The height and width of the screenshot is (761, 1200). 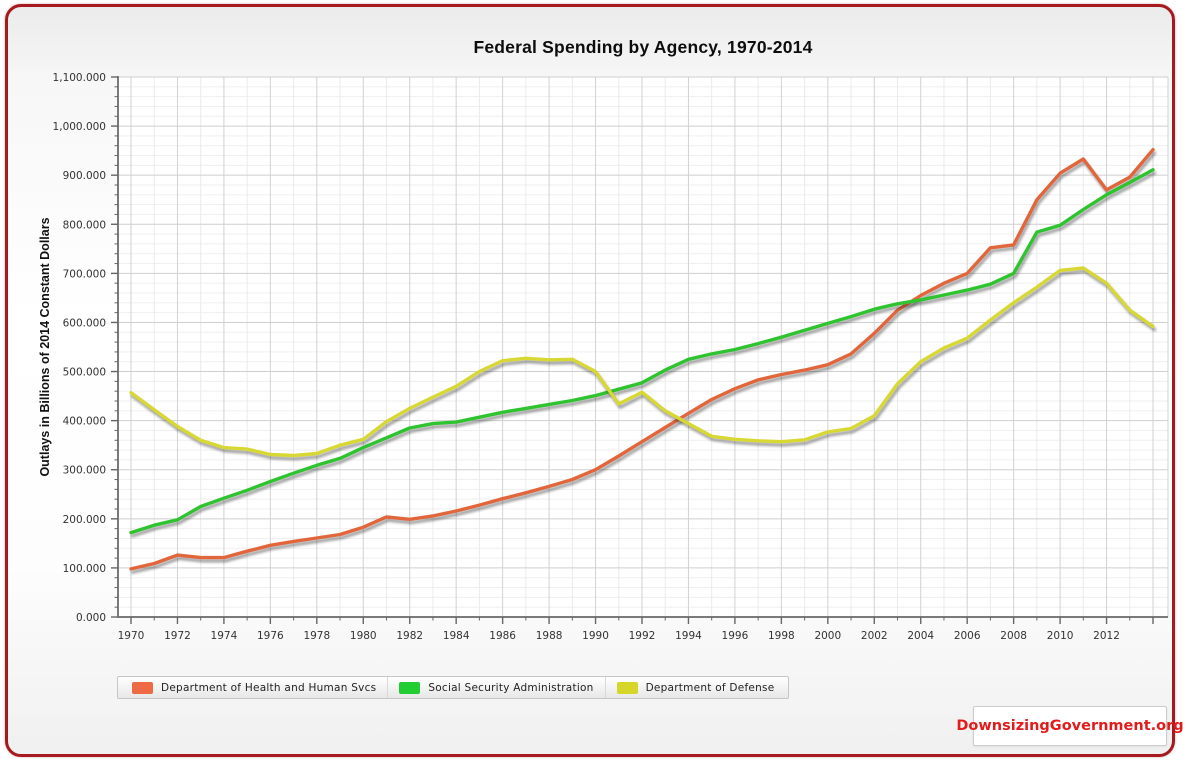 I want to click on x-tick-label: 1976, so click(x=270, y=636).